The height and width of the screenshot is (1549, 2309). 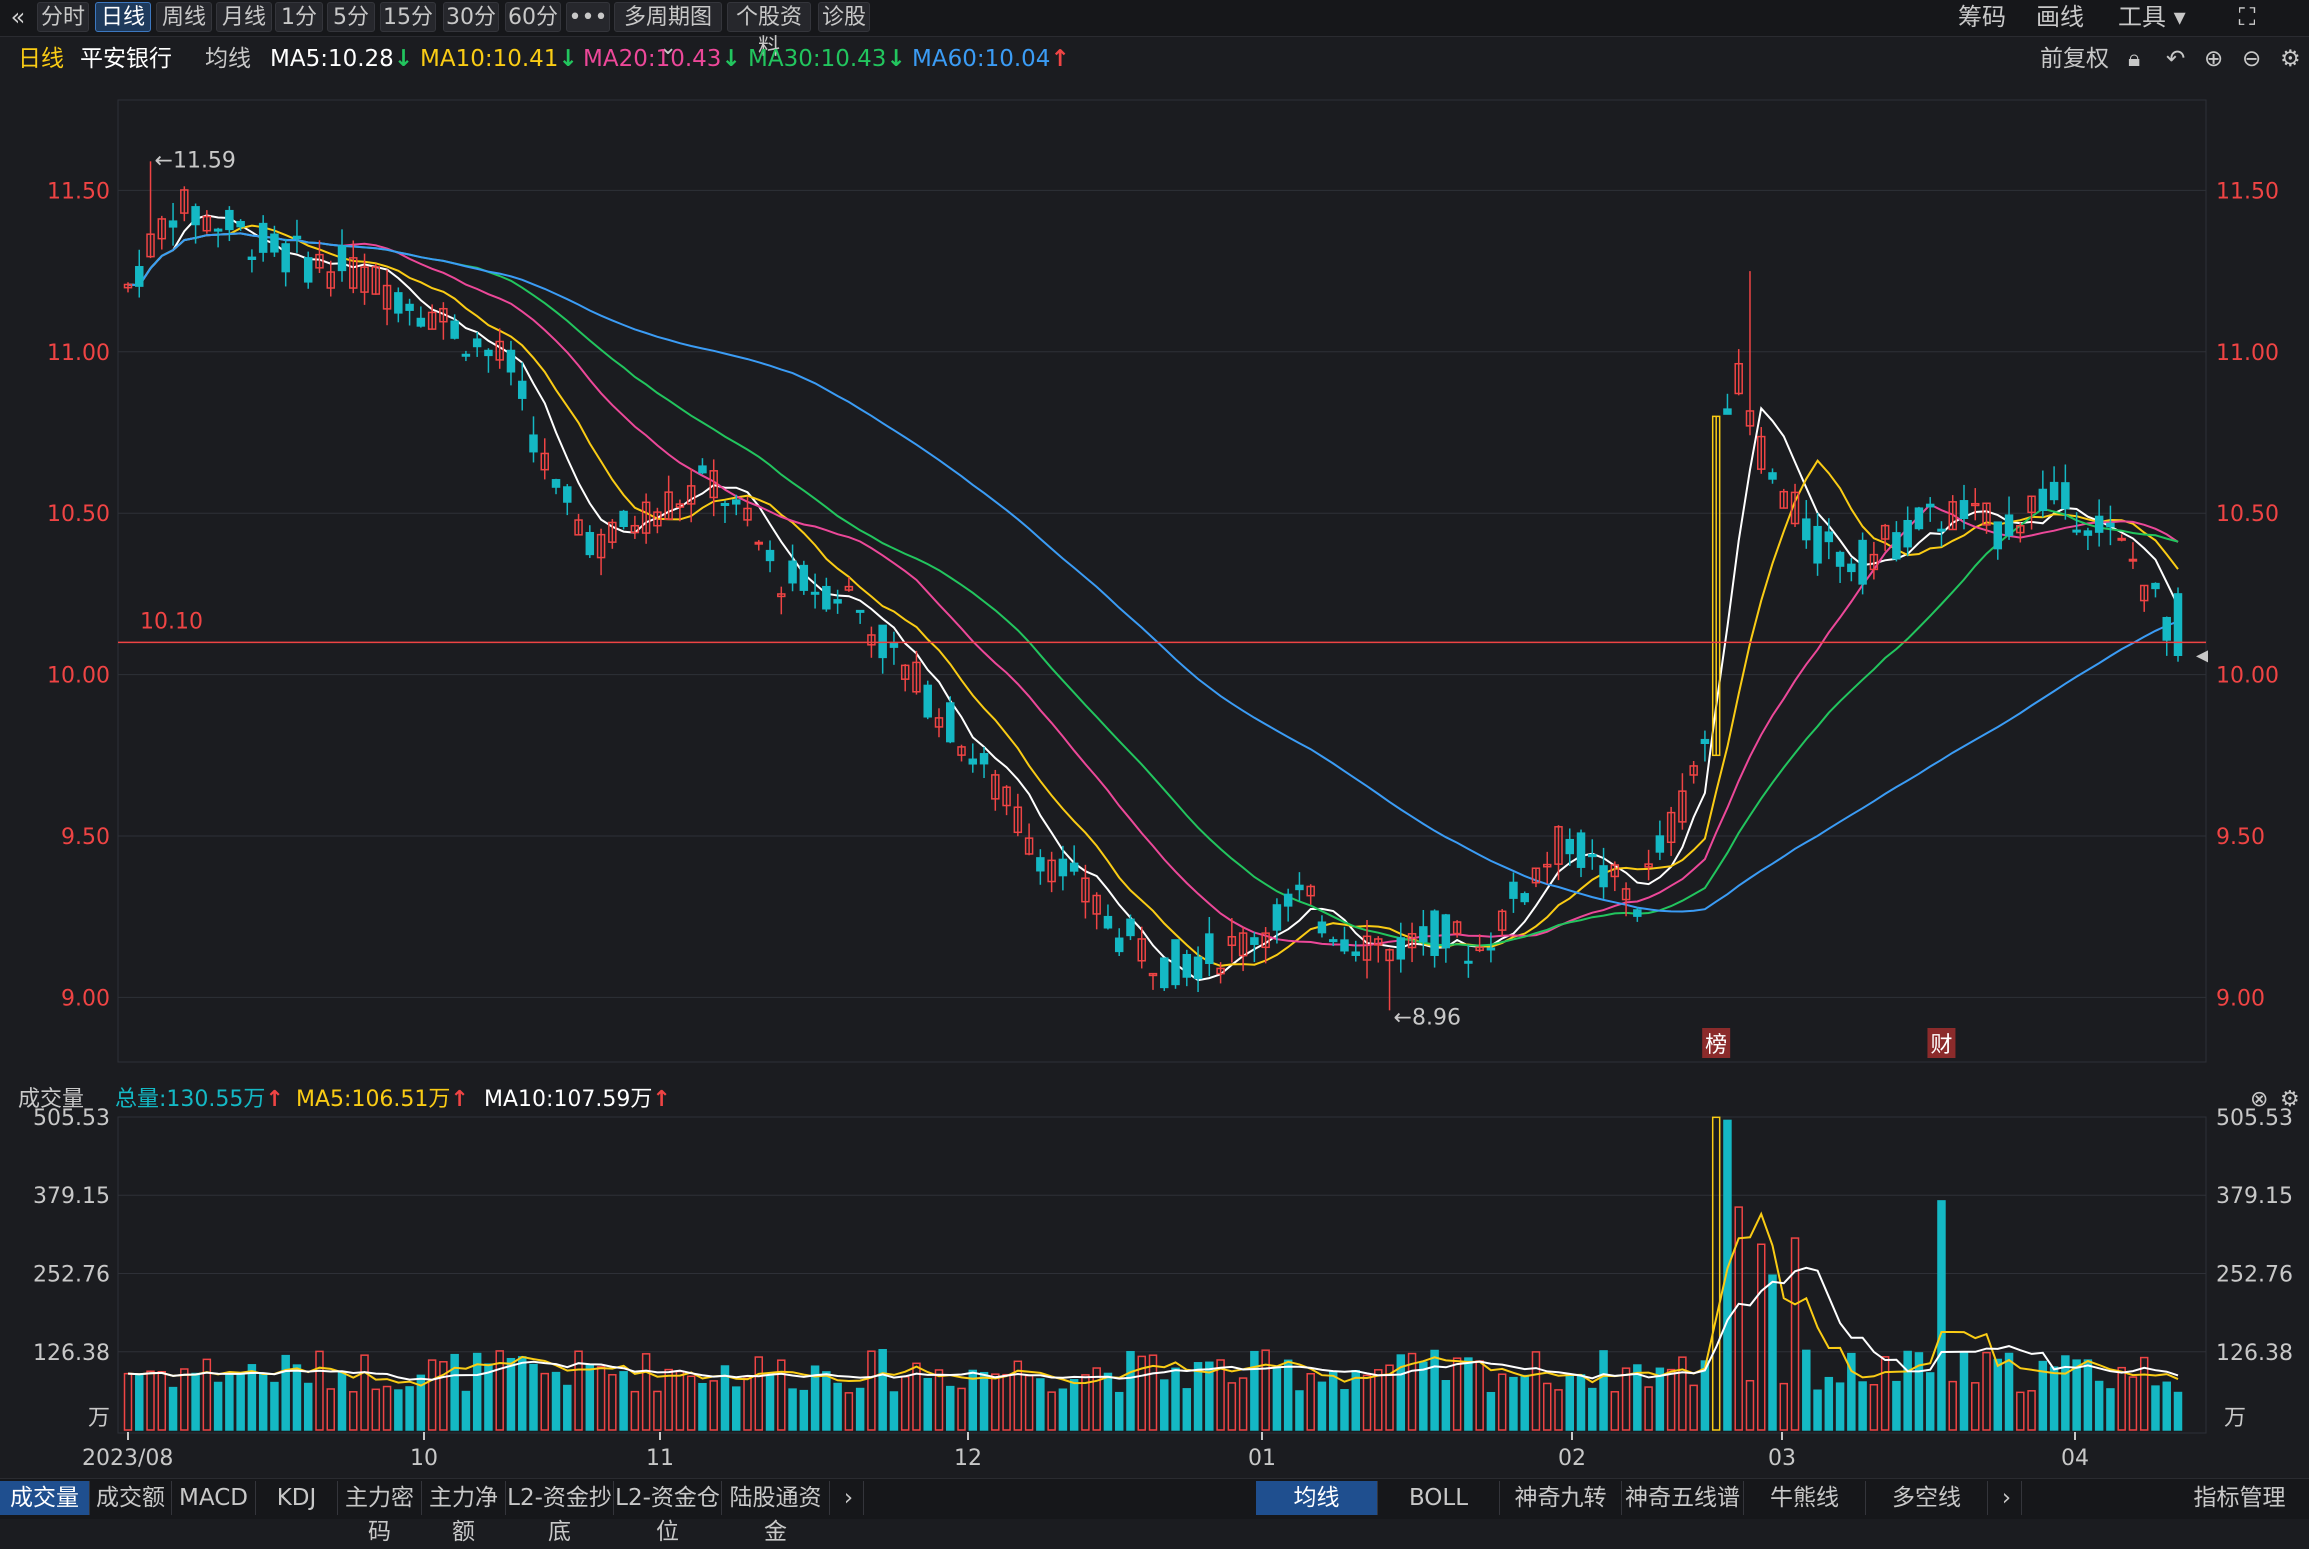 I want to click on indicator-tab-2: MACD, so click(x=214, y=1498).